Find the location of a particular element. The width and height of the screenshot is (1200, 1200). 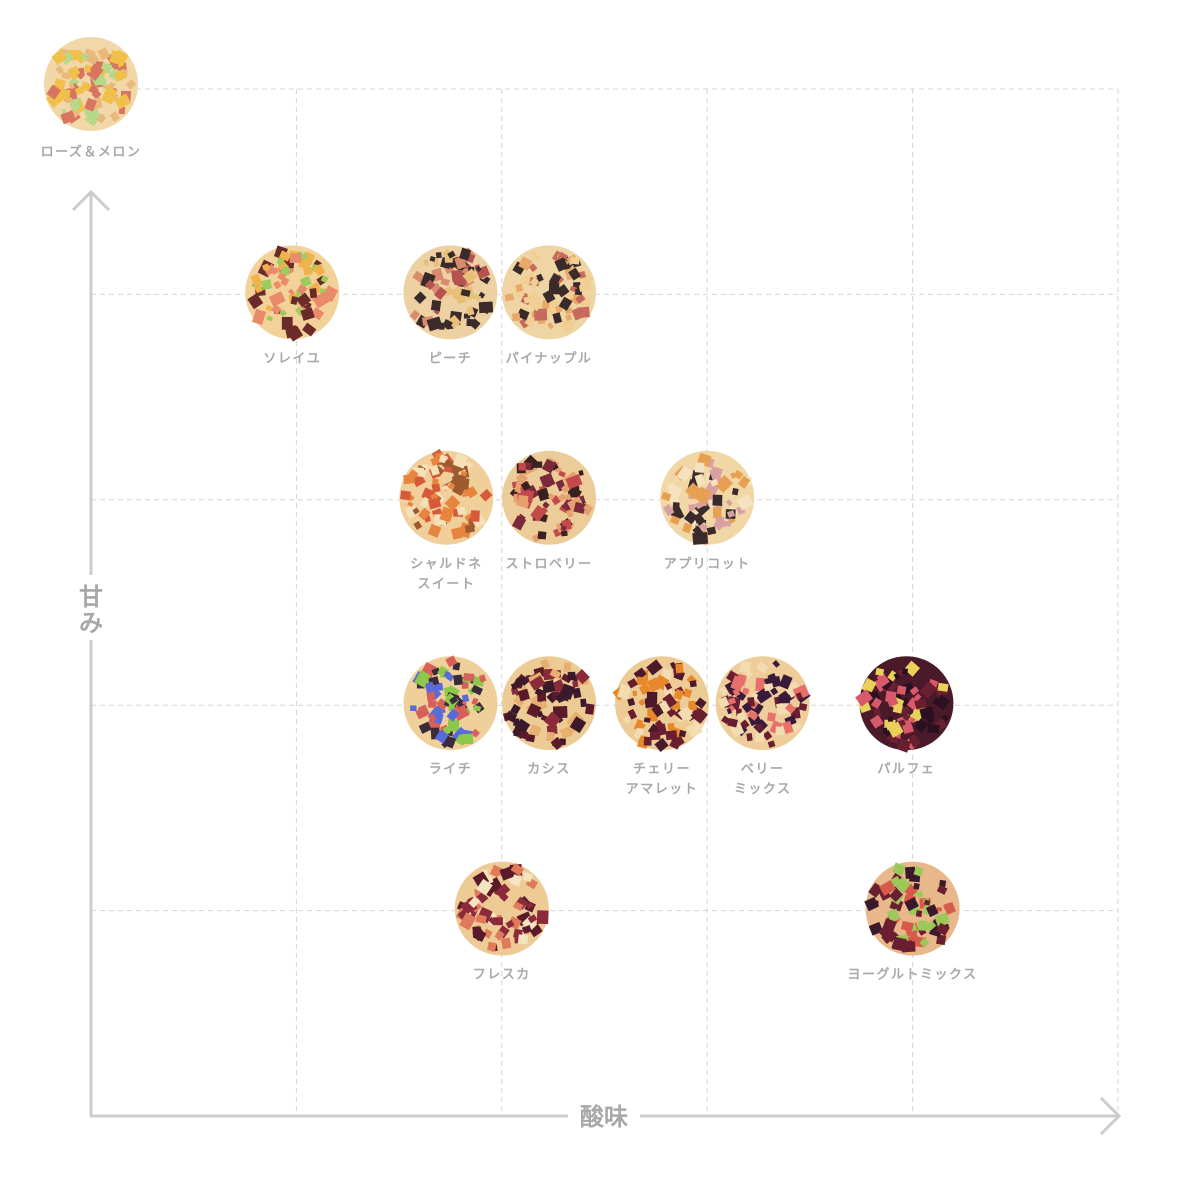

tea-label: ソレイユ is located at coordinates (292, 358).